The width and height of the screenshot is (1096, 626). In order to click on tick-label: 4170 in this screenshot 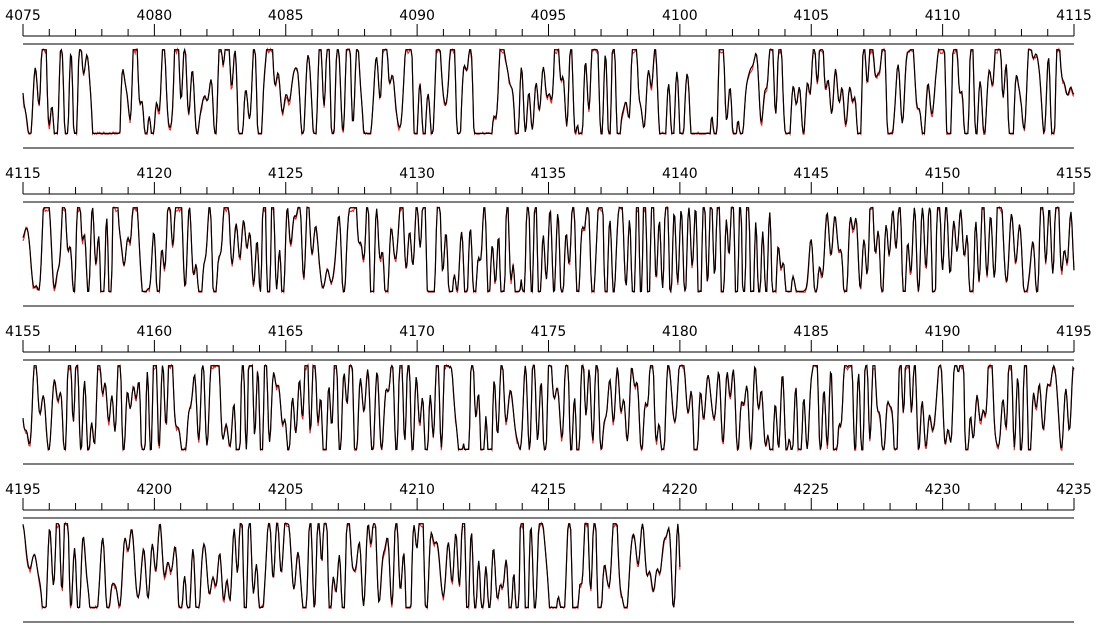, I will do `click(417, 332)`.